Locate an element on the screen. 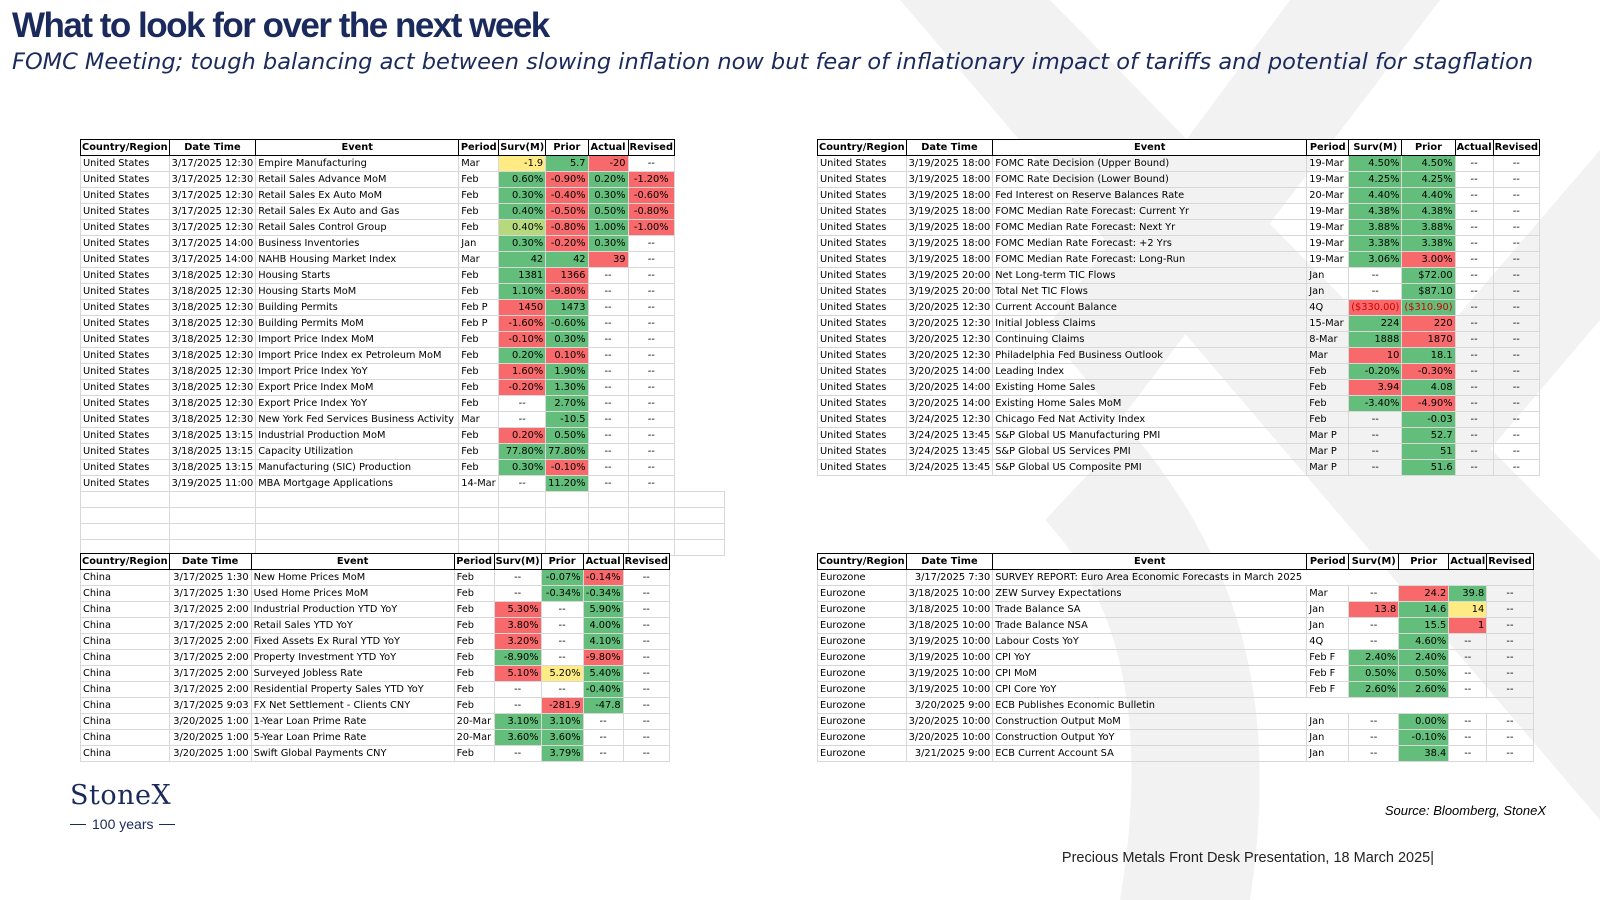 This screenshot has height=900, width=1600. table-cell: 220 is located at coordinates (1428, 323).